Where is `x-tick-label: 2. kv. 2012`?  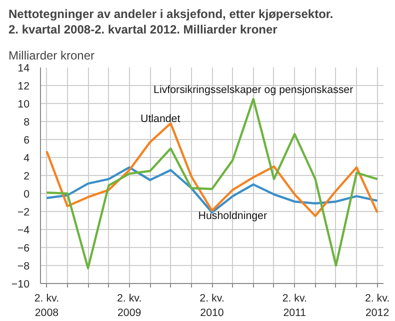
x-tick-label: 2. kv. 2012 is located at coordinates (377, 305).